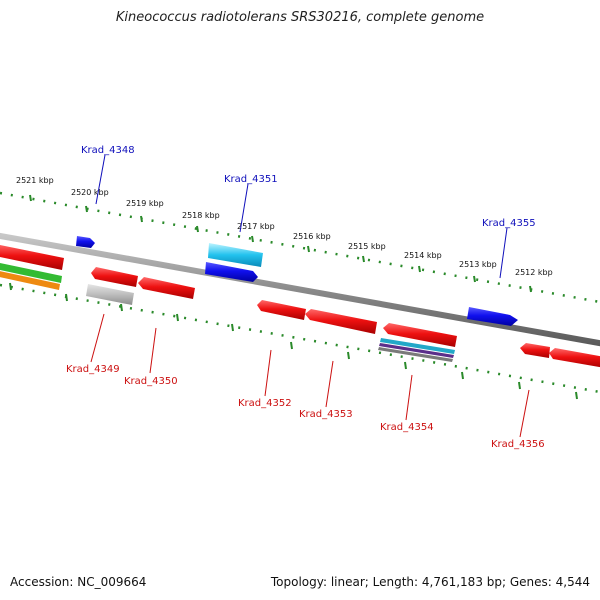  Describe the element at coordinates (93, 369) in the screenshot. I see `gene-label-krad-4349: Krad_4349` at that location.